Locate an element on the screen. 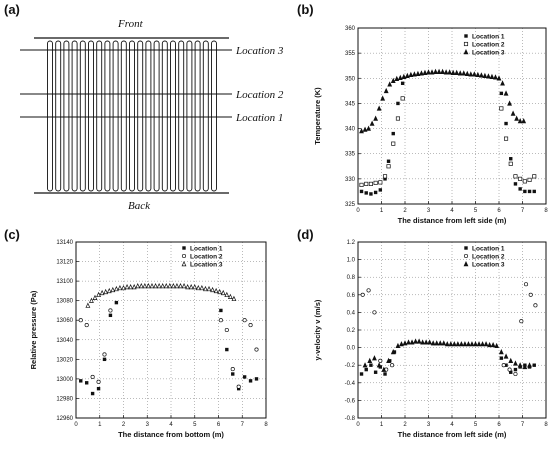 This screenshot has height=450, width=554. y-tick-label: 335 is located at coordinates (350, 155).